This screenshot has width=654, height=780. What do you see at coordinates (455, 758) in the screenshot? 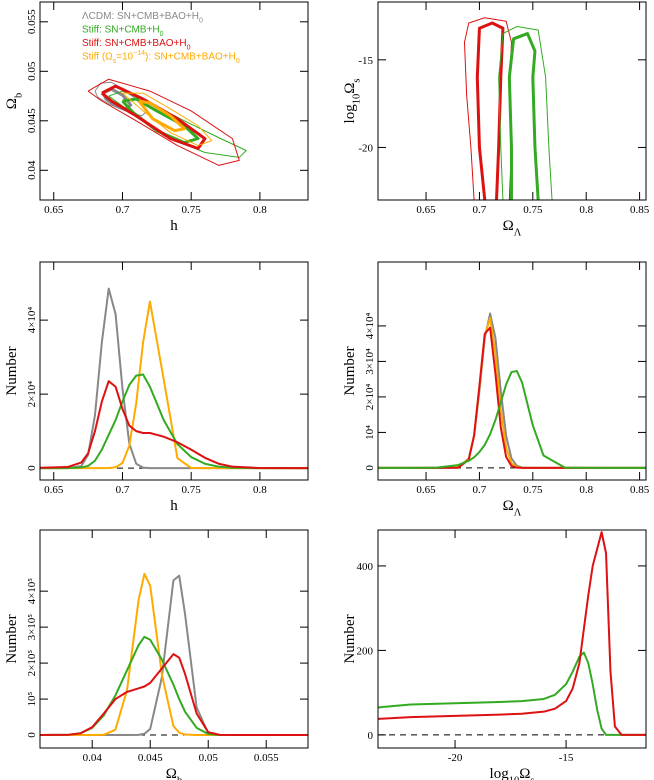
I see `x-tick-label: -20` at bounding box center [455, 758].